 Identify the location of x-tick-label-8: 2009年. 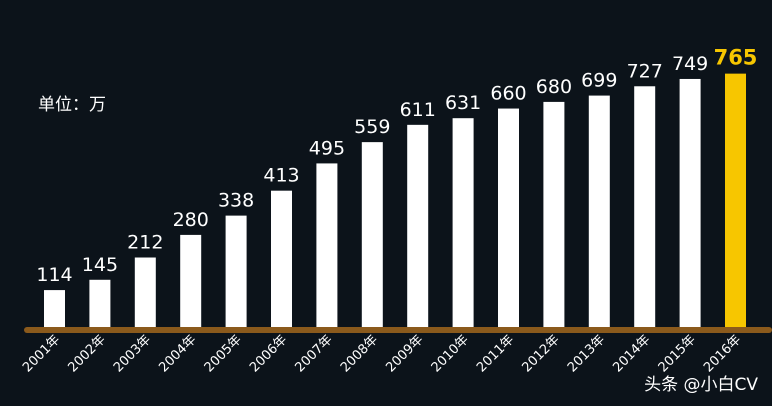
(404, 353).